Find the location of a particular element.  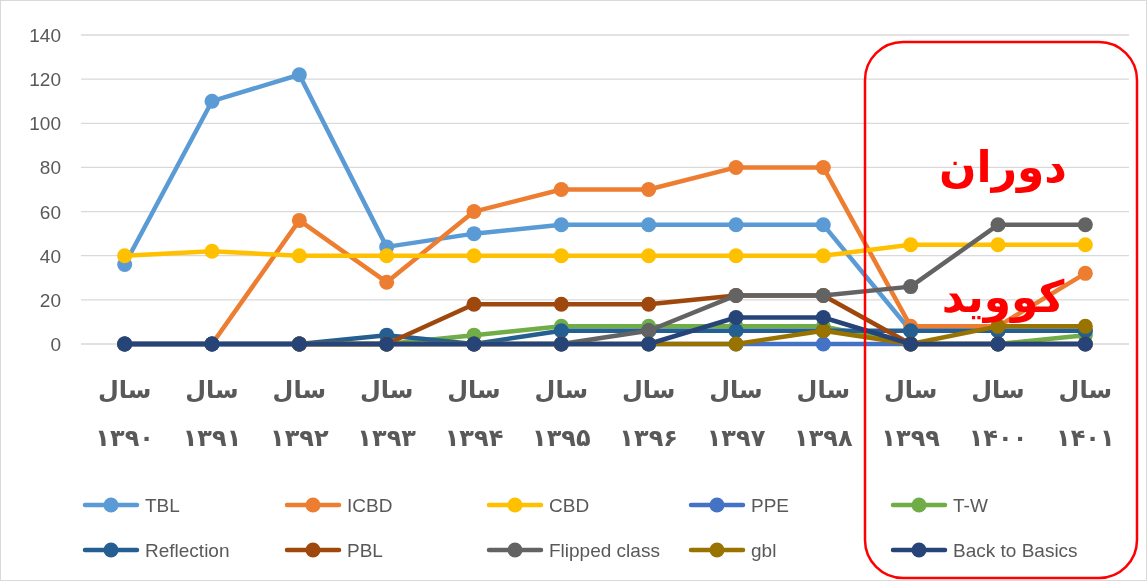

legend-label: PPE is located at coordinates (770, 505).